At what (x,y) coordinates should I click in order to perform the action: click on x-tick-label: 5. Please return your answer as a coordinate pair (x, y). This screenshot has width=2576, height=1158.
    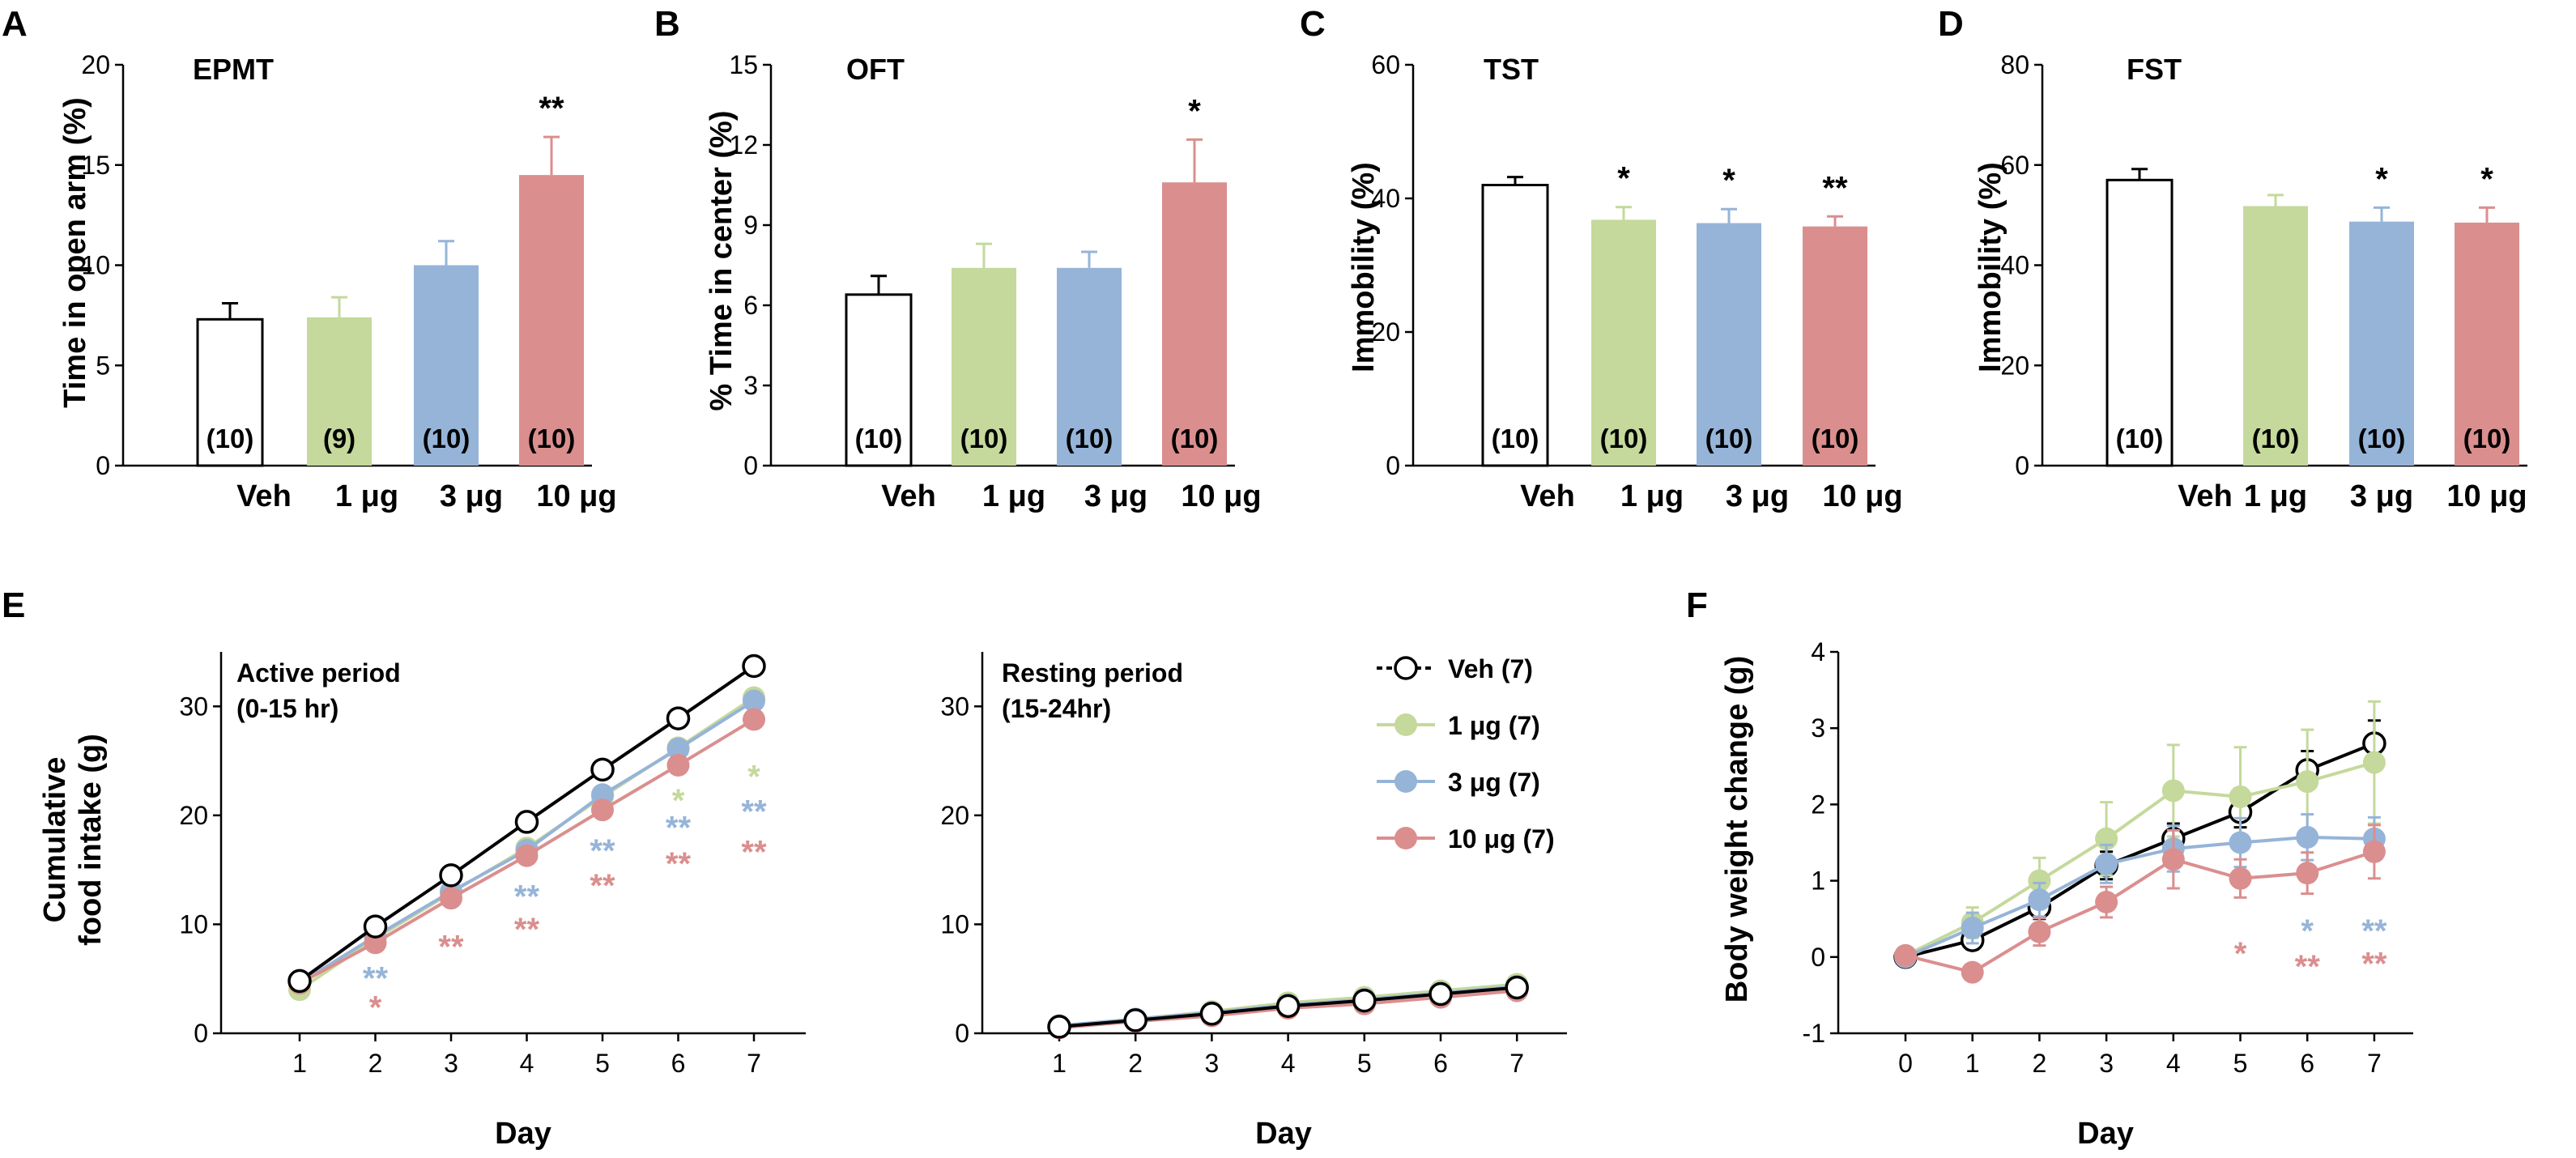
    Looking at the image, I should click on (2240, 1063).